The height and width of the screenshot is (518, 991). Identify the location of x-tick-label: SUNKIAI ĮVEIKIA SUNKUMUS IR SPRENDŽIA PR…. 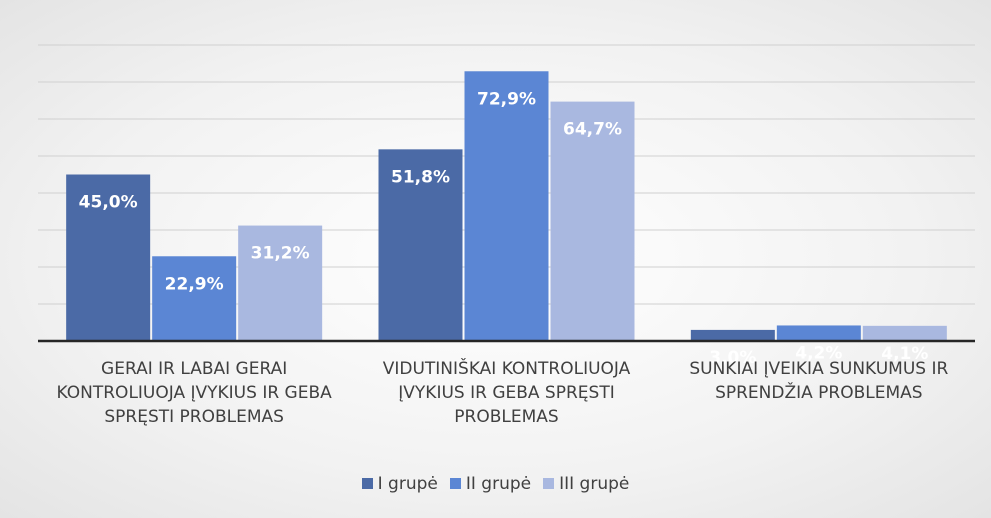
(819, 381).